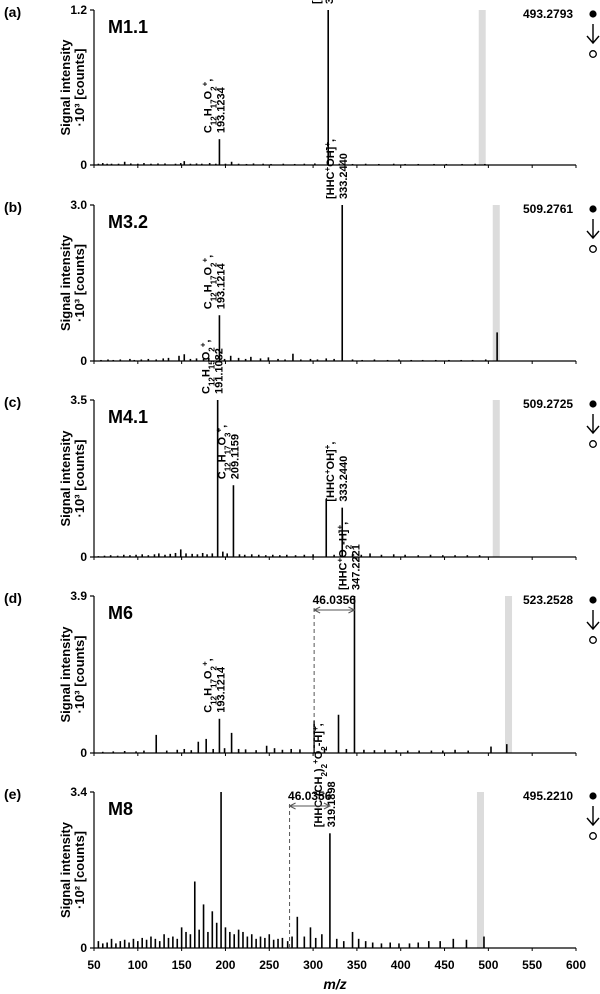 The width and height of the screenshot is (600, 994). I want to click on precursor-mz-label: 509.2725, so click(548, 404).